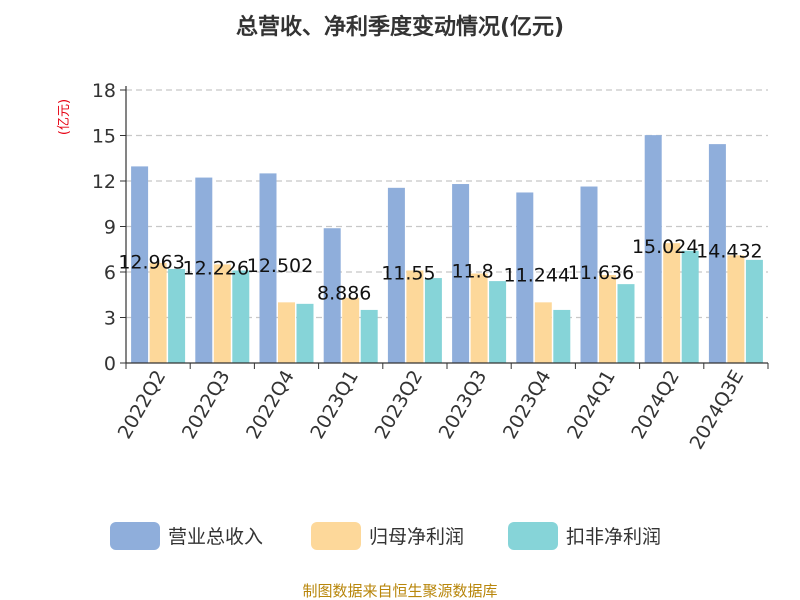 This screenshot has width=800, height=600. Describe the element at coordinates (607, 319) in the screenshot. I see `bar-归母净利润-2024Q1` at that location.